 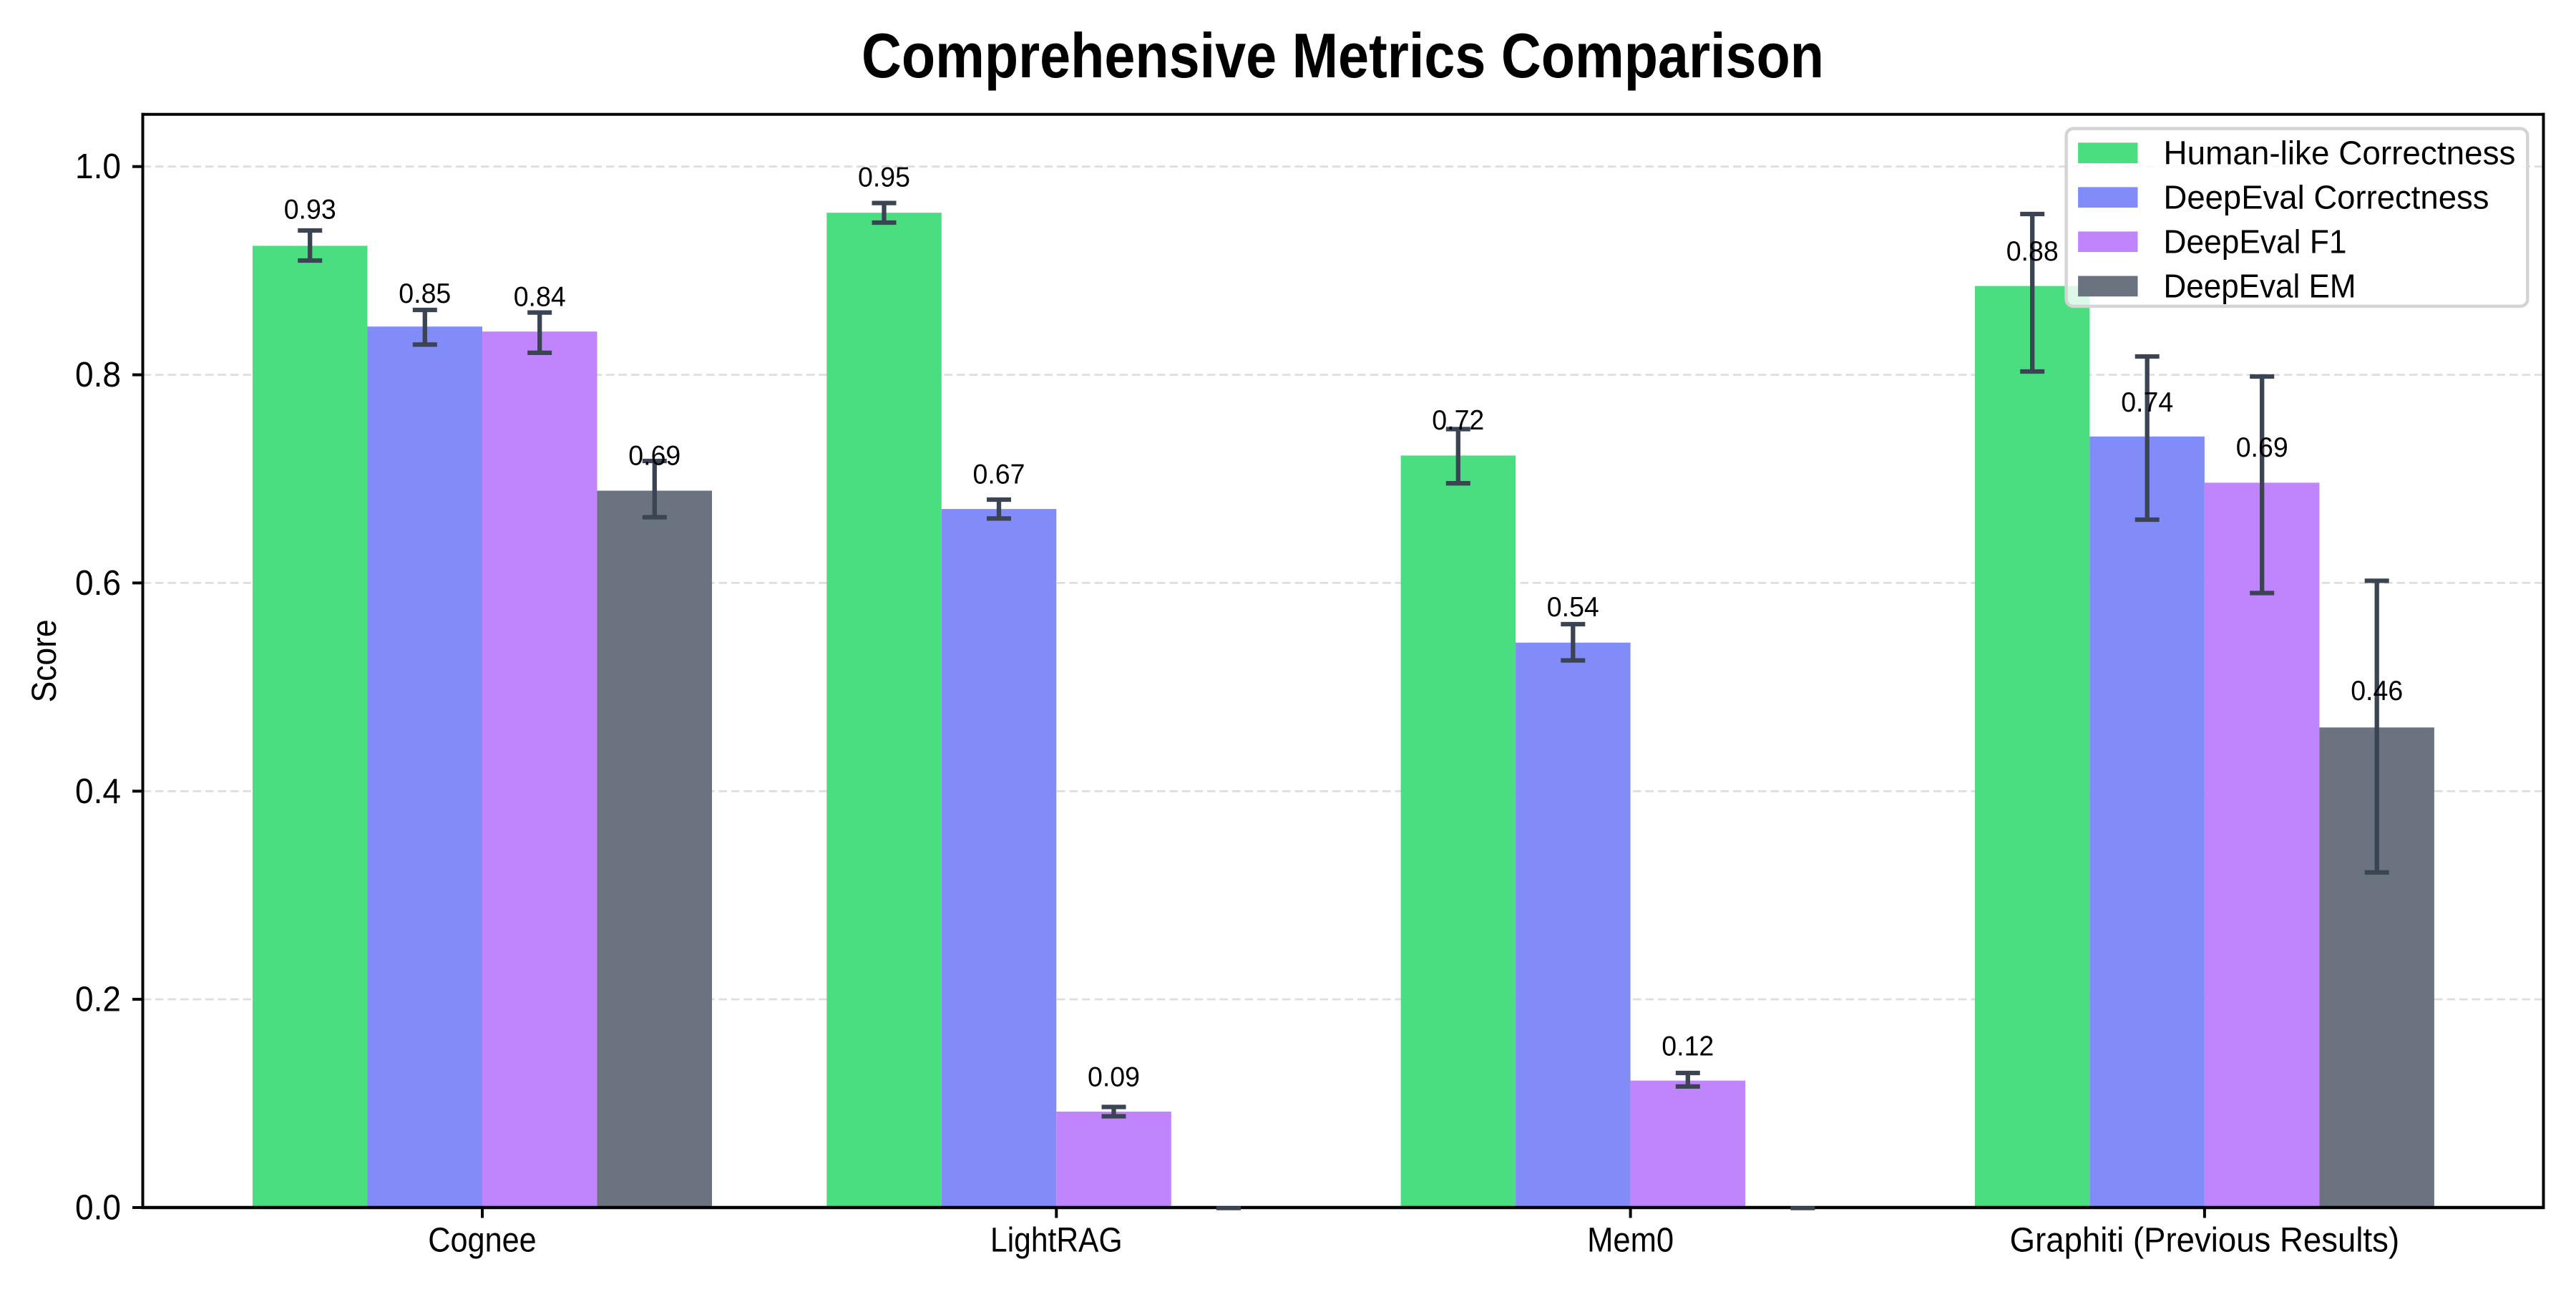 I want to click on svg-text: 0.09, so click(x=1114, y=1077).